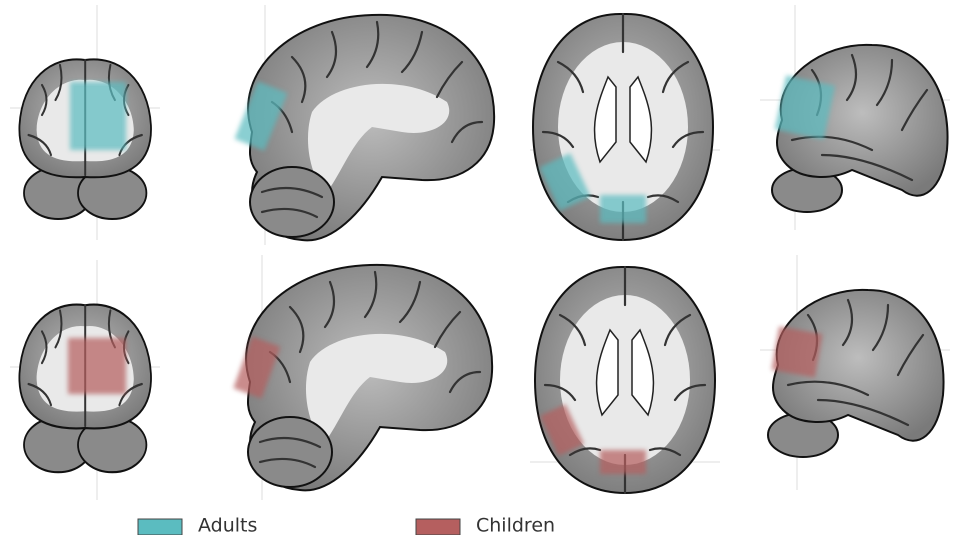  I want to click on legend-label: Children, so click(515, 525).